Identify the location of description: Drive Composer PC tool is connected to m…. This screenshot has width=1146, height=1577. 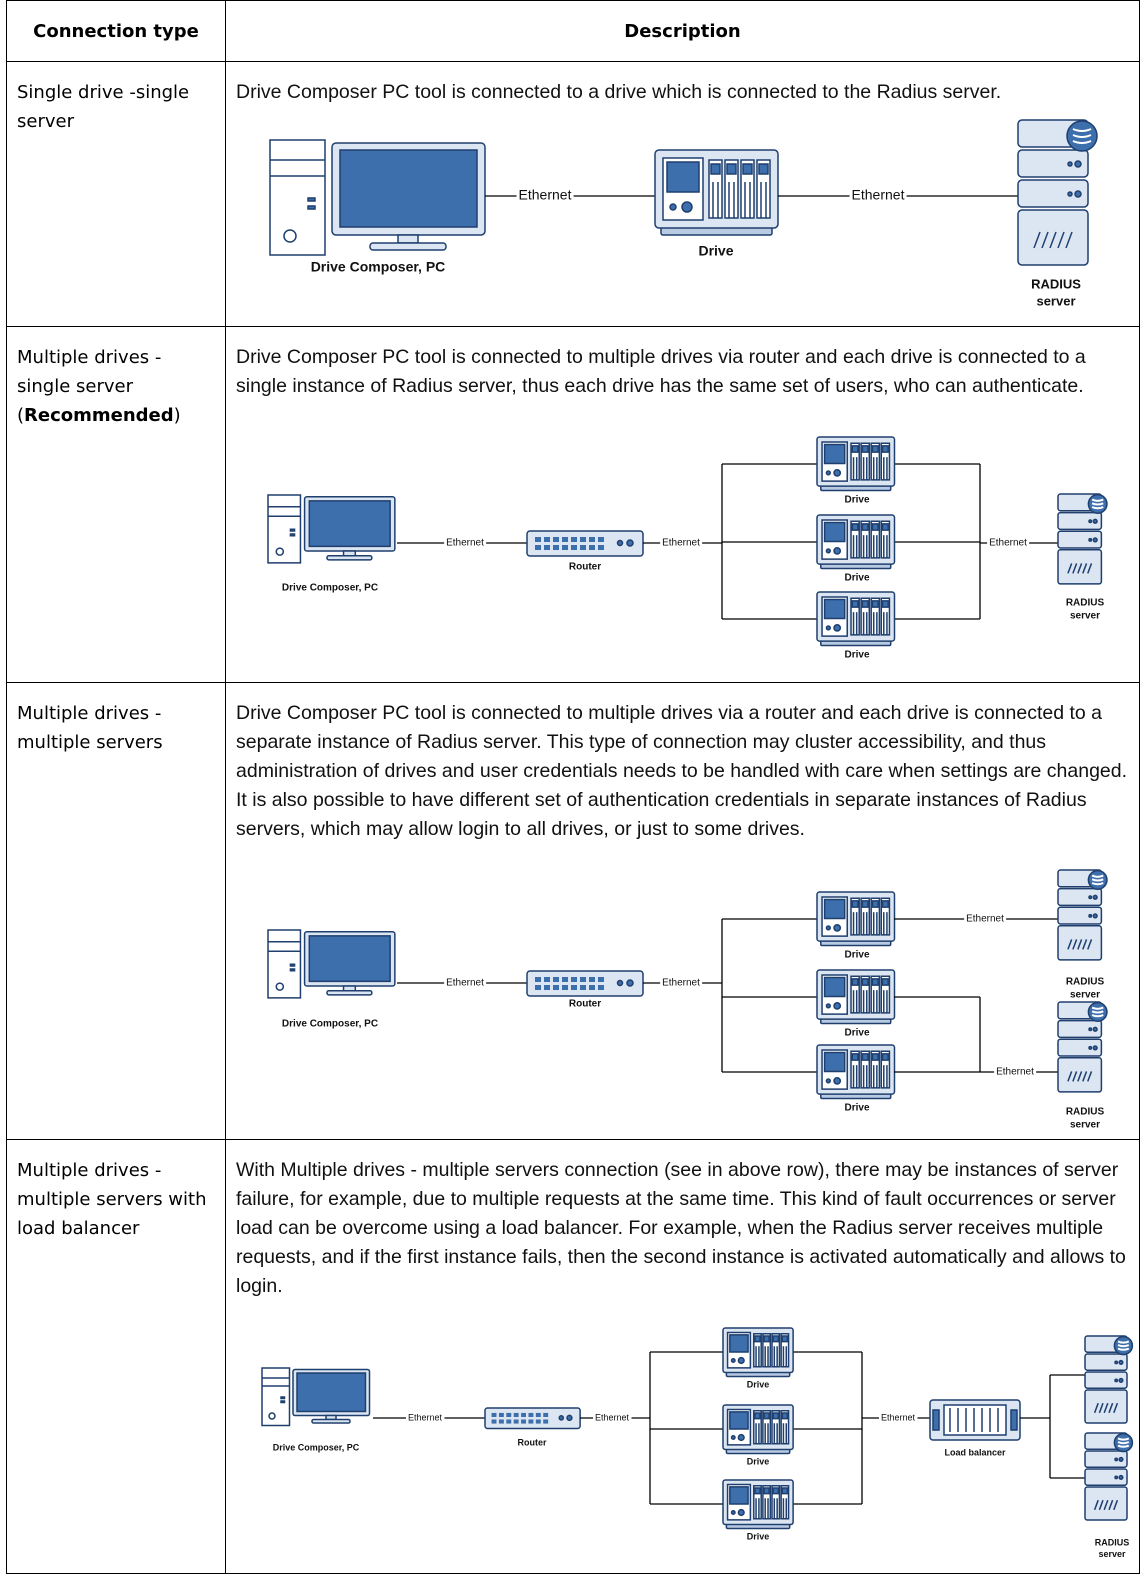
(682, 771).